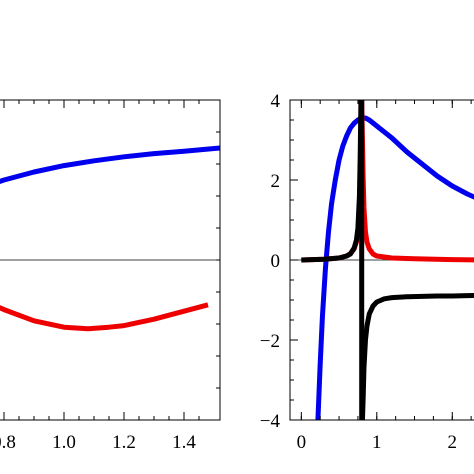  What do you see at coordinates (270, 341) in the screenshot?
I see `y-tick-label: −2` at bounding box center [270, 341].